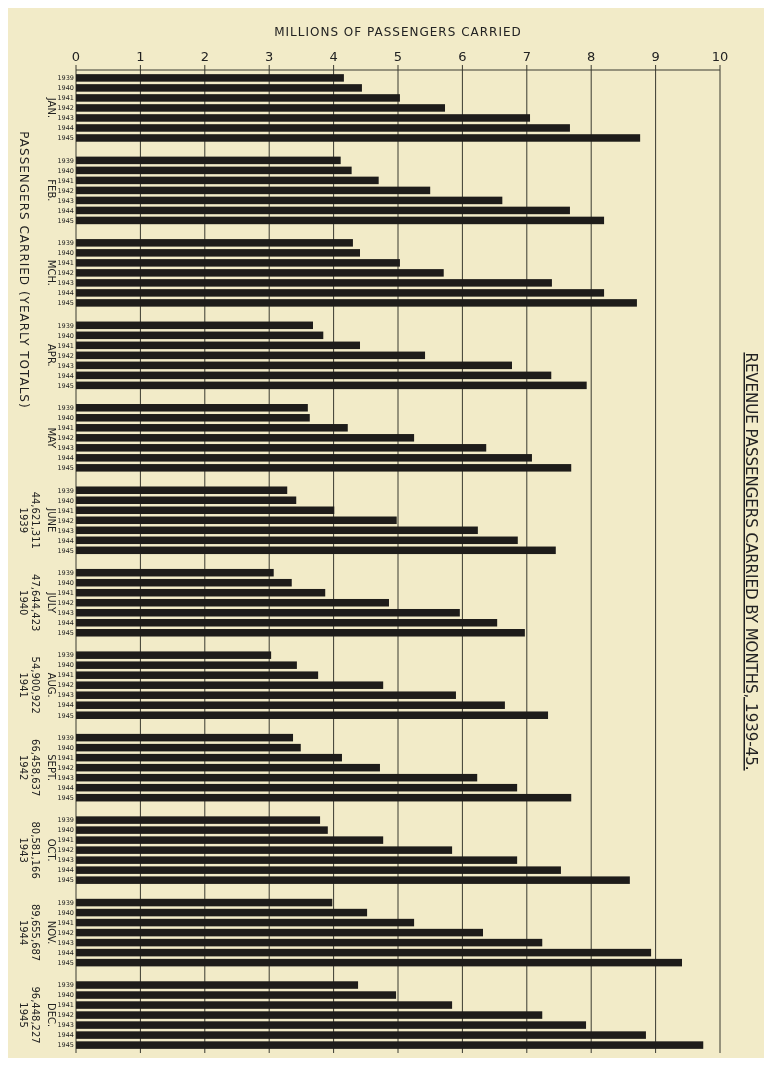 The width and height of the screenshot is (772, 1066). Describe the element at coordinates (51, 932) in the screenshot. I see `y-tick-label: NOV.` at that location.